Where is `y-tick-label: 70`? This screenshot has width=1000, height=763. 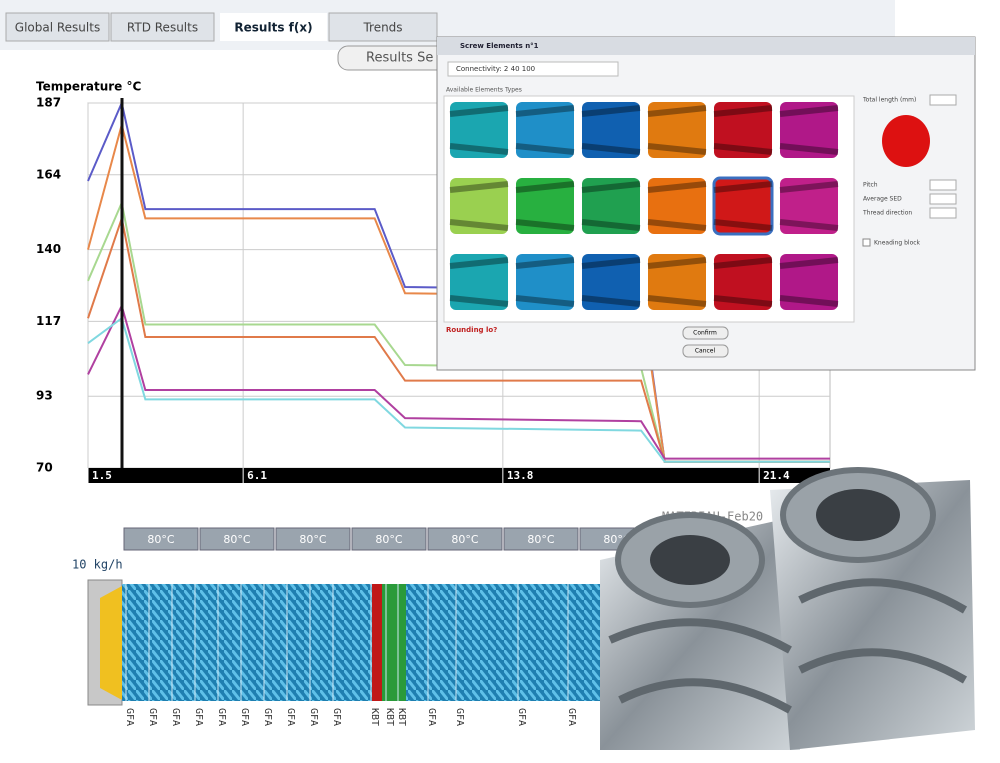
y-tick-label: 70 is located at coordinates (44, 468).